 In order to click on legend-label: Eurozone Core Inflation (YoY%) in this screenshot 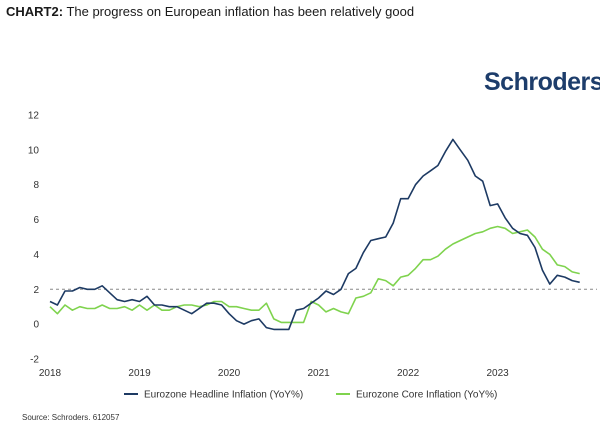, I will do `click(426, 395)`.